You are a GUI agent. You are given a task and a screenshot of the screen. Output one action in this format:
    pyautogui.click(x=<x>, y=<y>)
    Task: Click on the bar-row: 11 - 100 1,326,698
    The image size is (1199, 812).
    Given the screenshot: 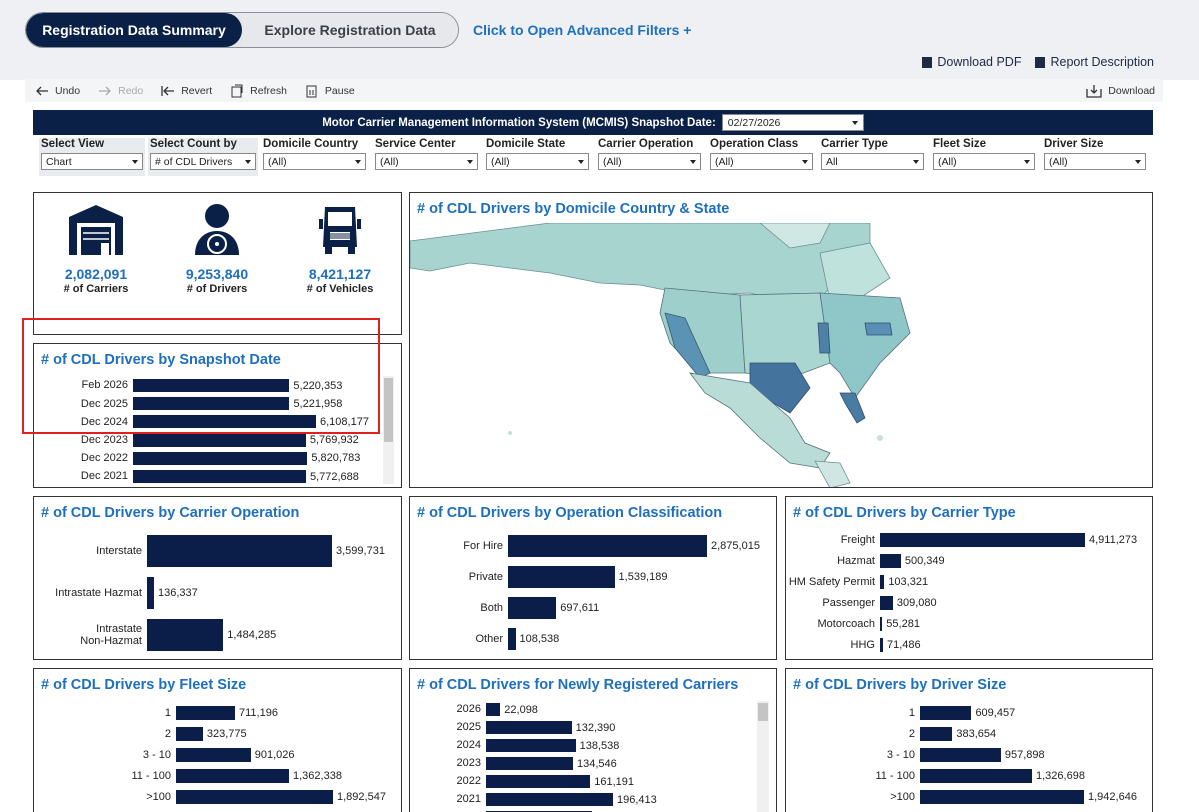 What is the action you would take?
    pyautogui.click(x=966, y=776)
    